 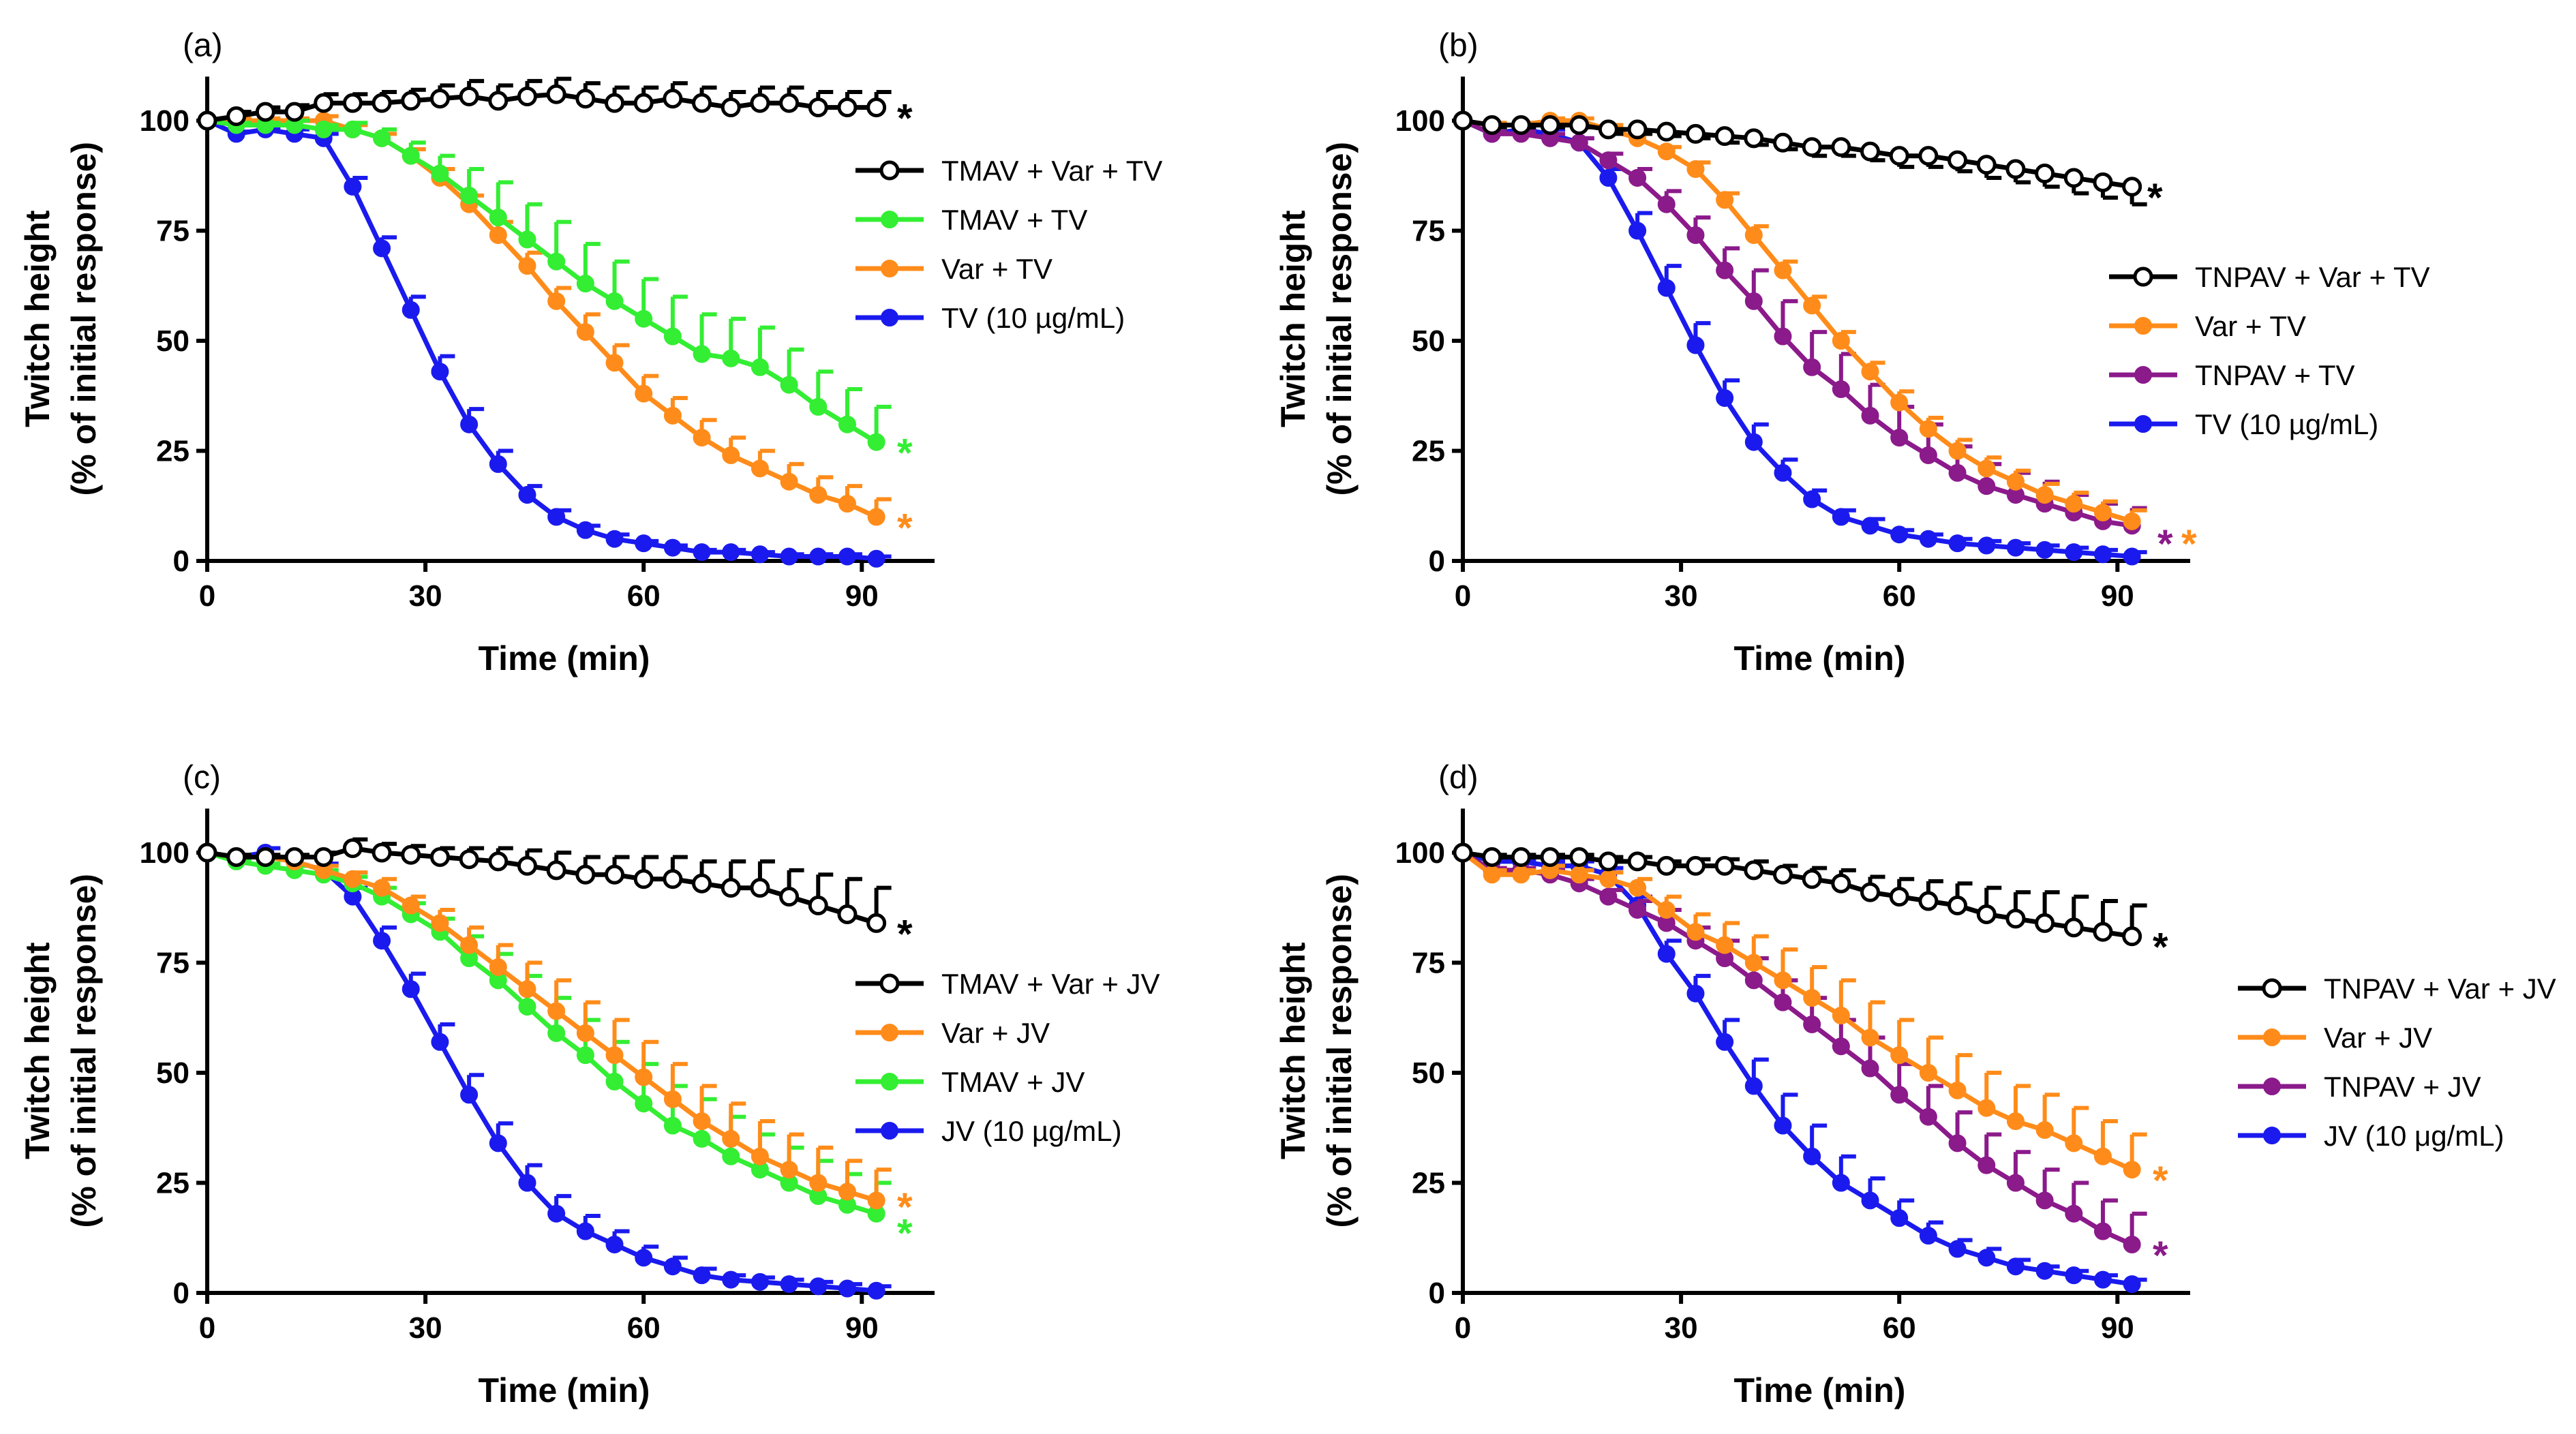 I want to click on panel-label-a: (a), so click(x=203, y=45).